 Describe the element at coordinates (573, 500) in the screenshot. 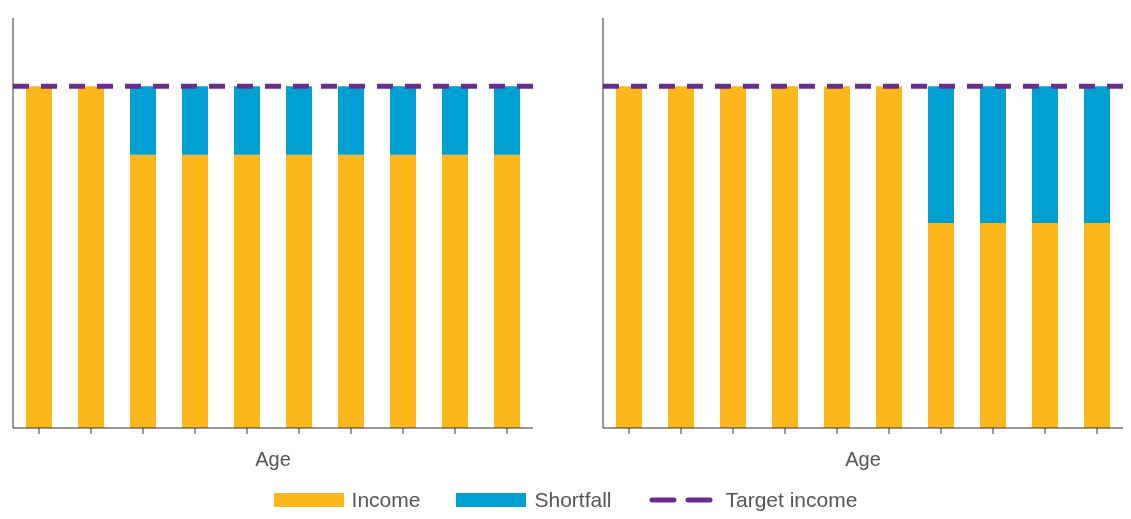

I see `legend-label: Shortfall` at that location.